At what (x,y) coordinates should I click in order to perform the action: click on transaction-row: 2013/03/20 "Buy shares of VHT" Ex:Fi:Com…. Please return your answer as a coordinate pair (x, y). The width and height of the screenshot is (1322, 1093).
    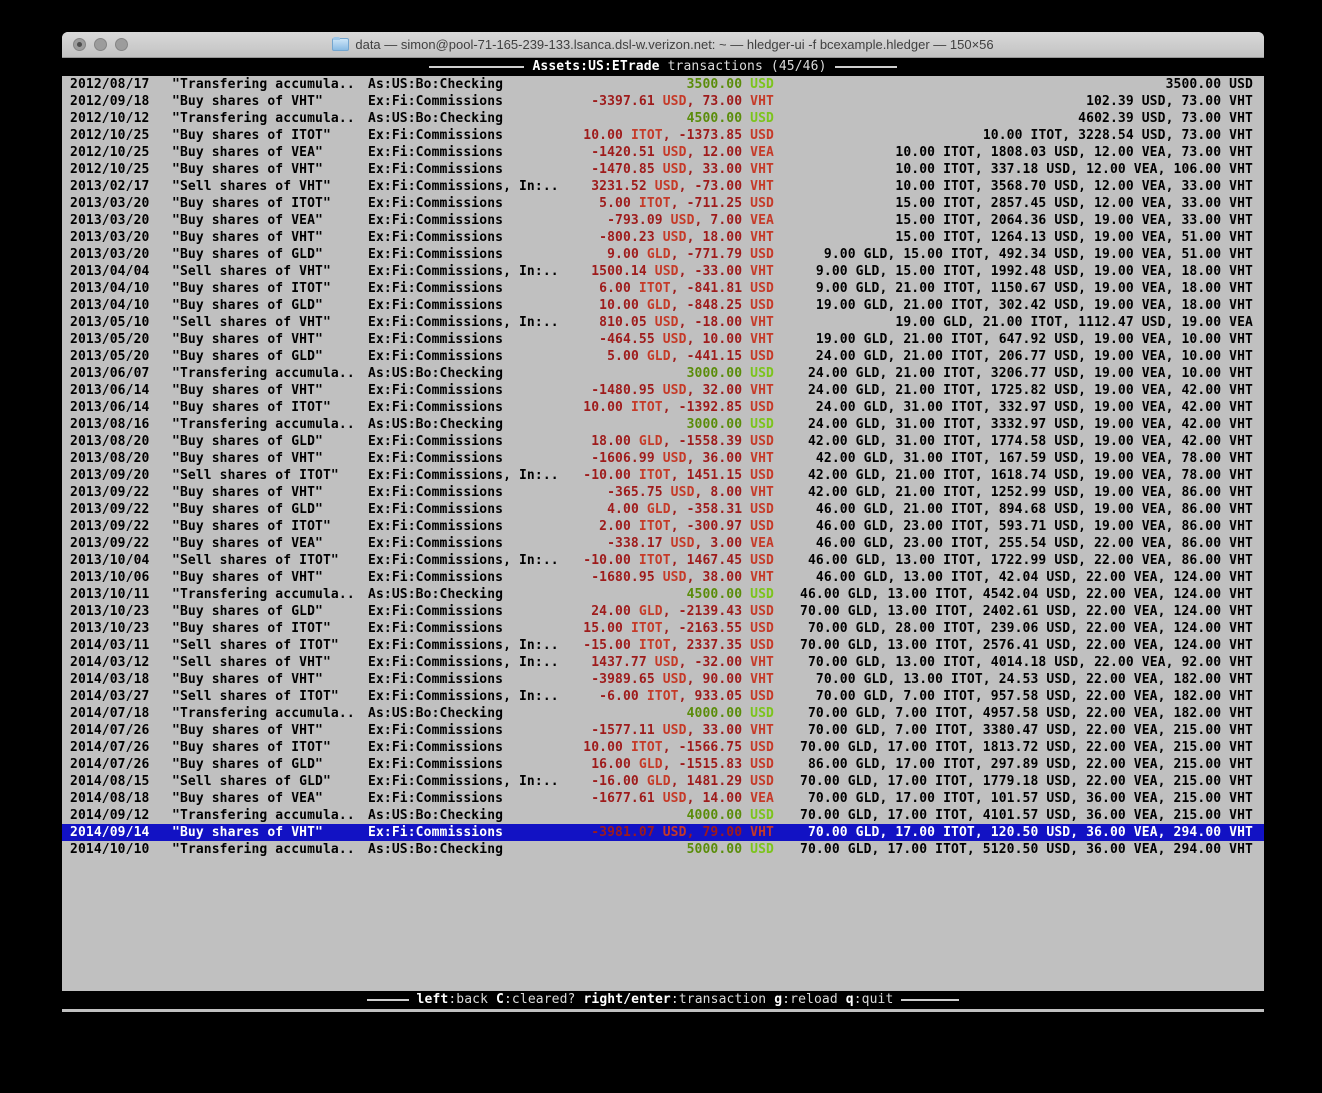
    Looking at the image, I should click on (663, 237).